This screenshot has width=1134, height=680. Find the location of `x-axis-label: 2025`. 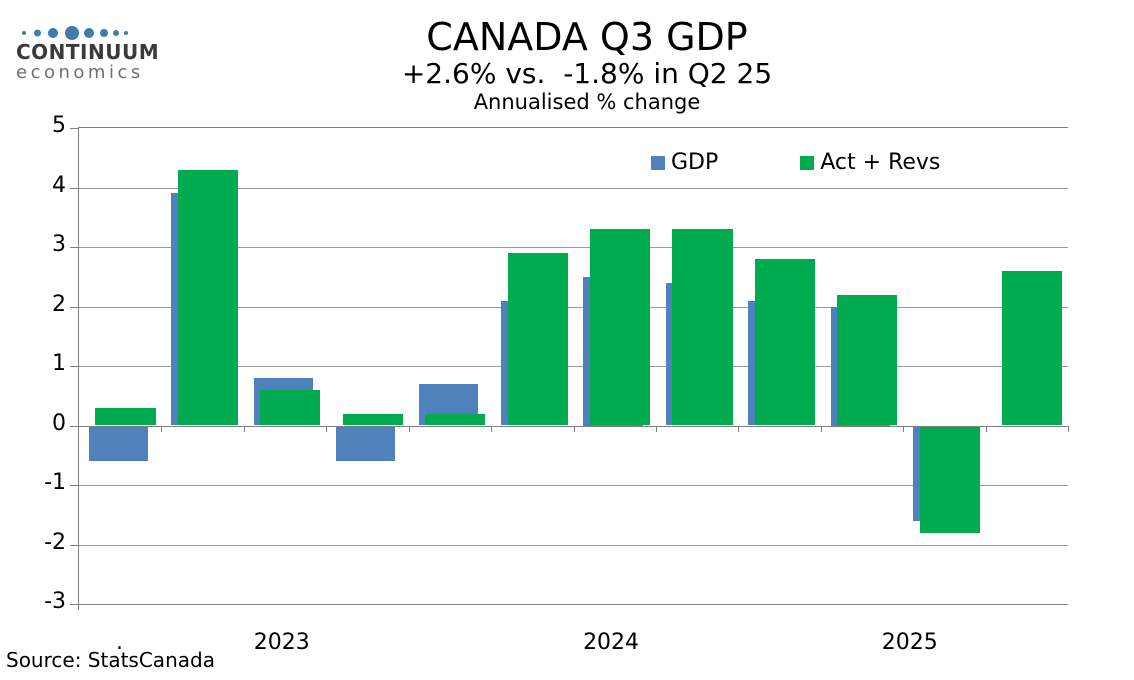

x-axis-label: 2025 is located at coordinates (909, 642).